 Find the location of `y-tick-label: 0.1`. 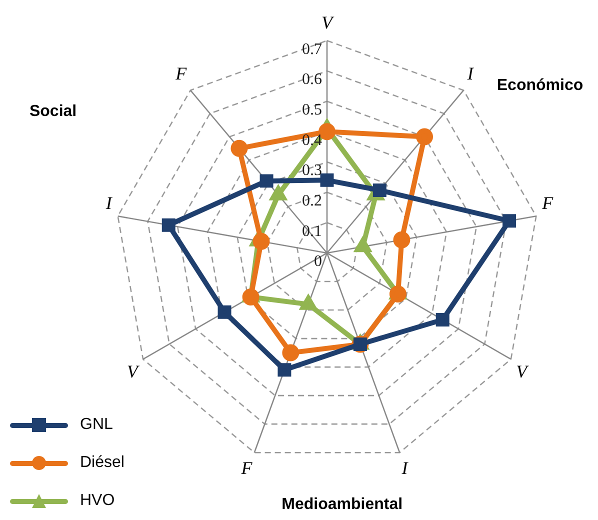

y-tick-label: 0.1 is located at coordinates (312, 231).